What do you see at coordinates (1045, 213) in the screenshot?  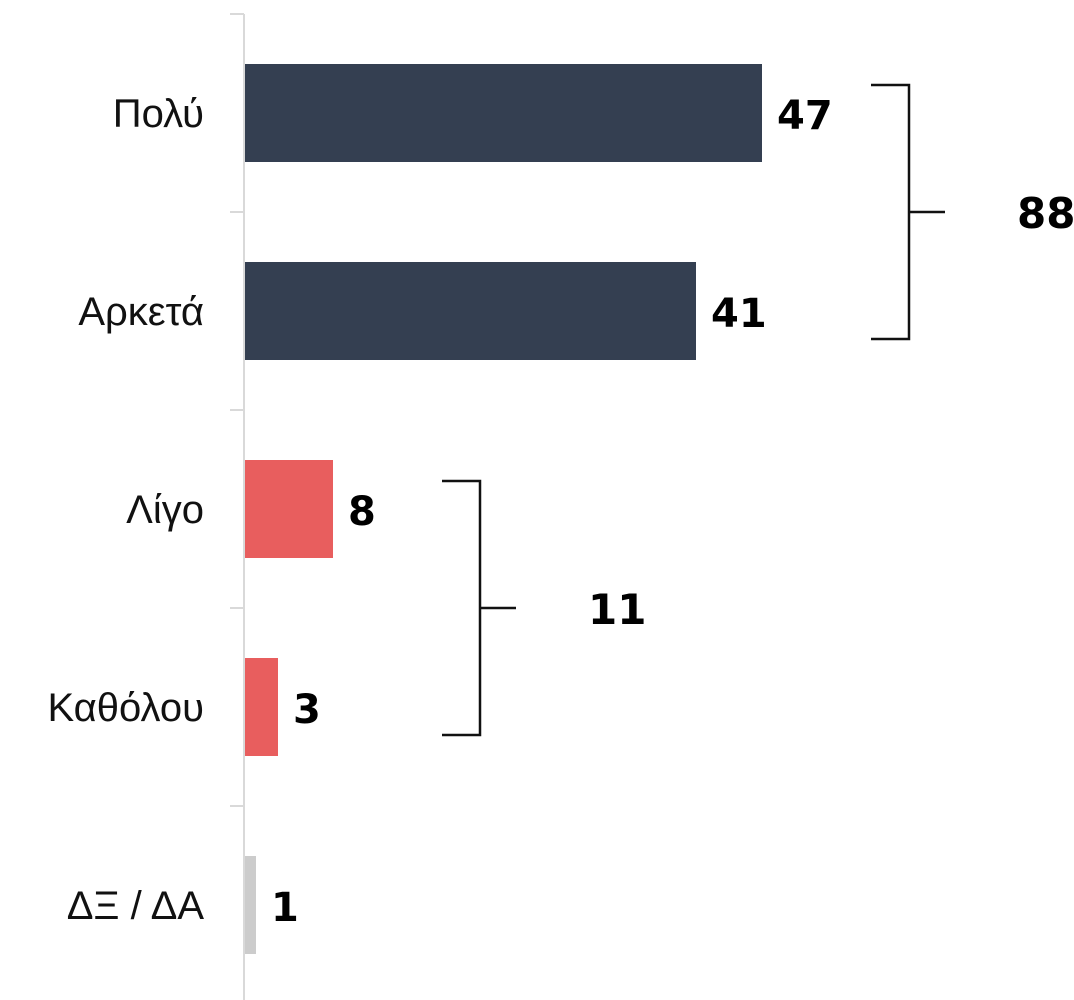 I see `group-total-label: 88` at bounding box center [1045, 213].